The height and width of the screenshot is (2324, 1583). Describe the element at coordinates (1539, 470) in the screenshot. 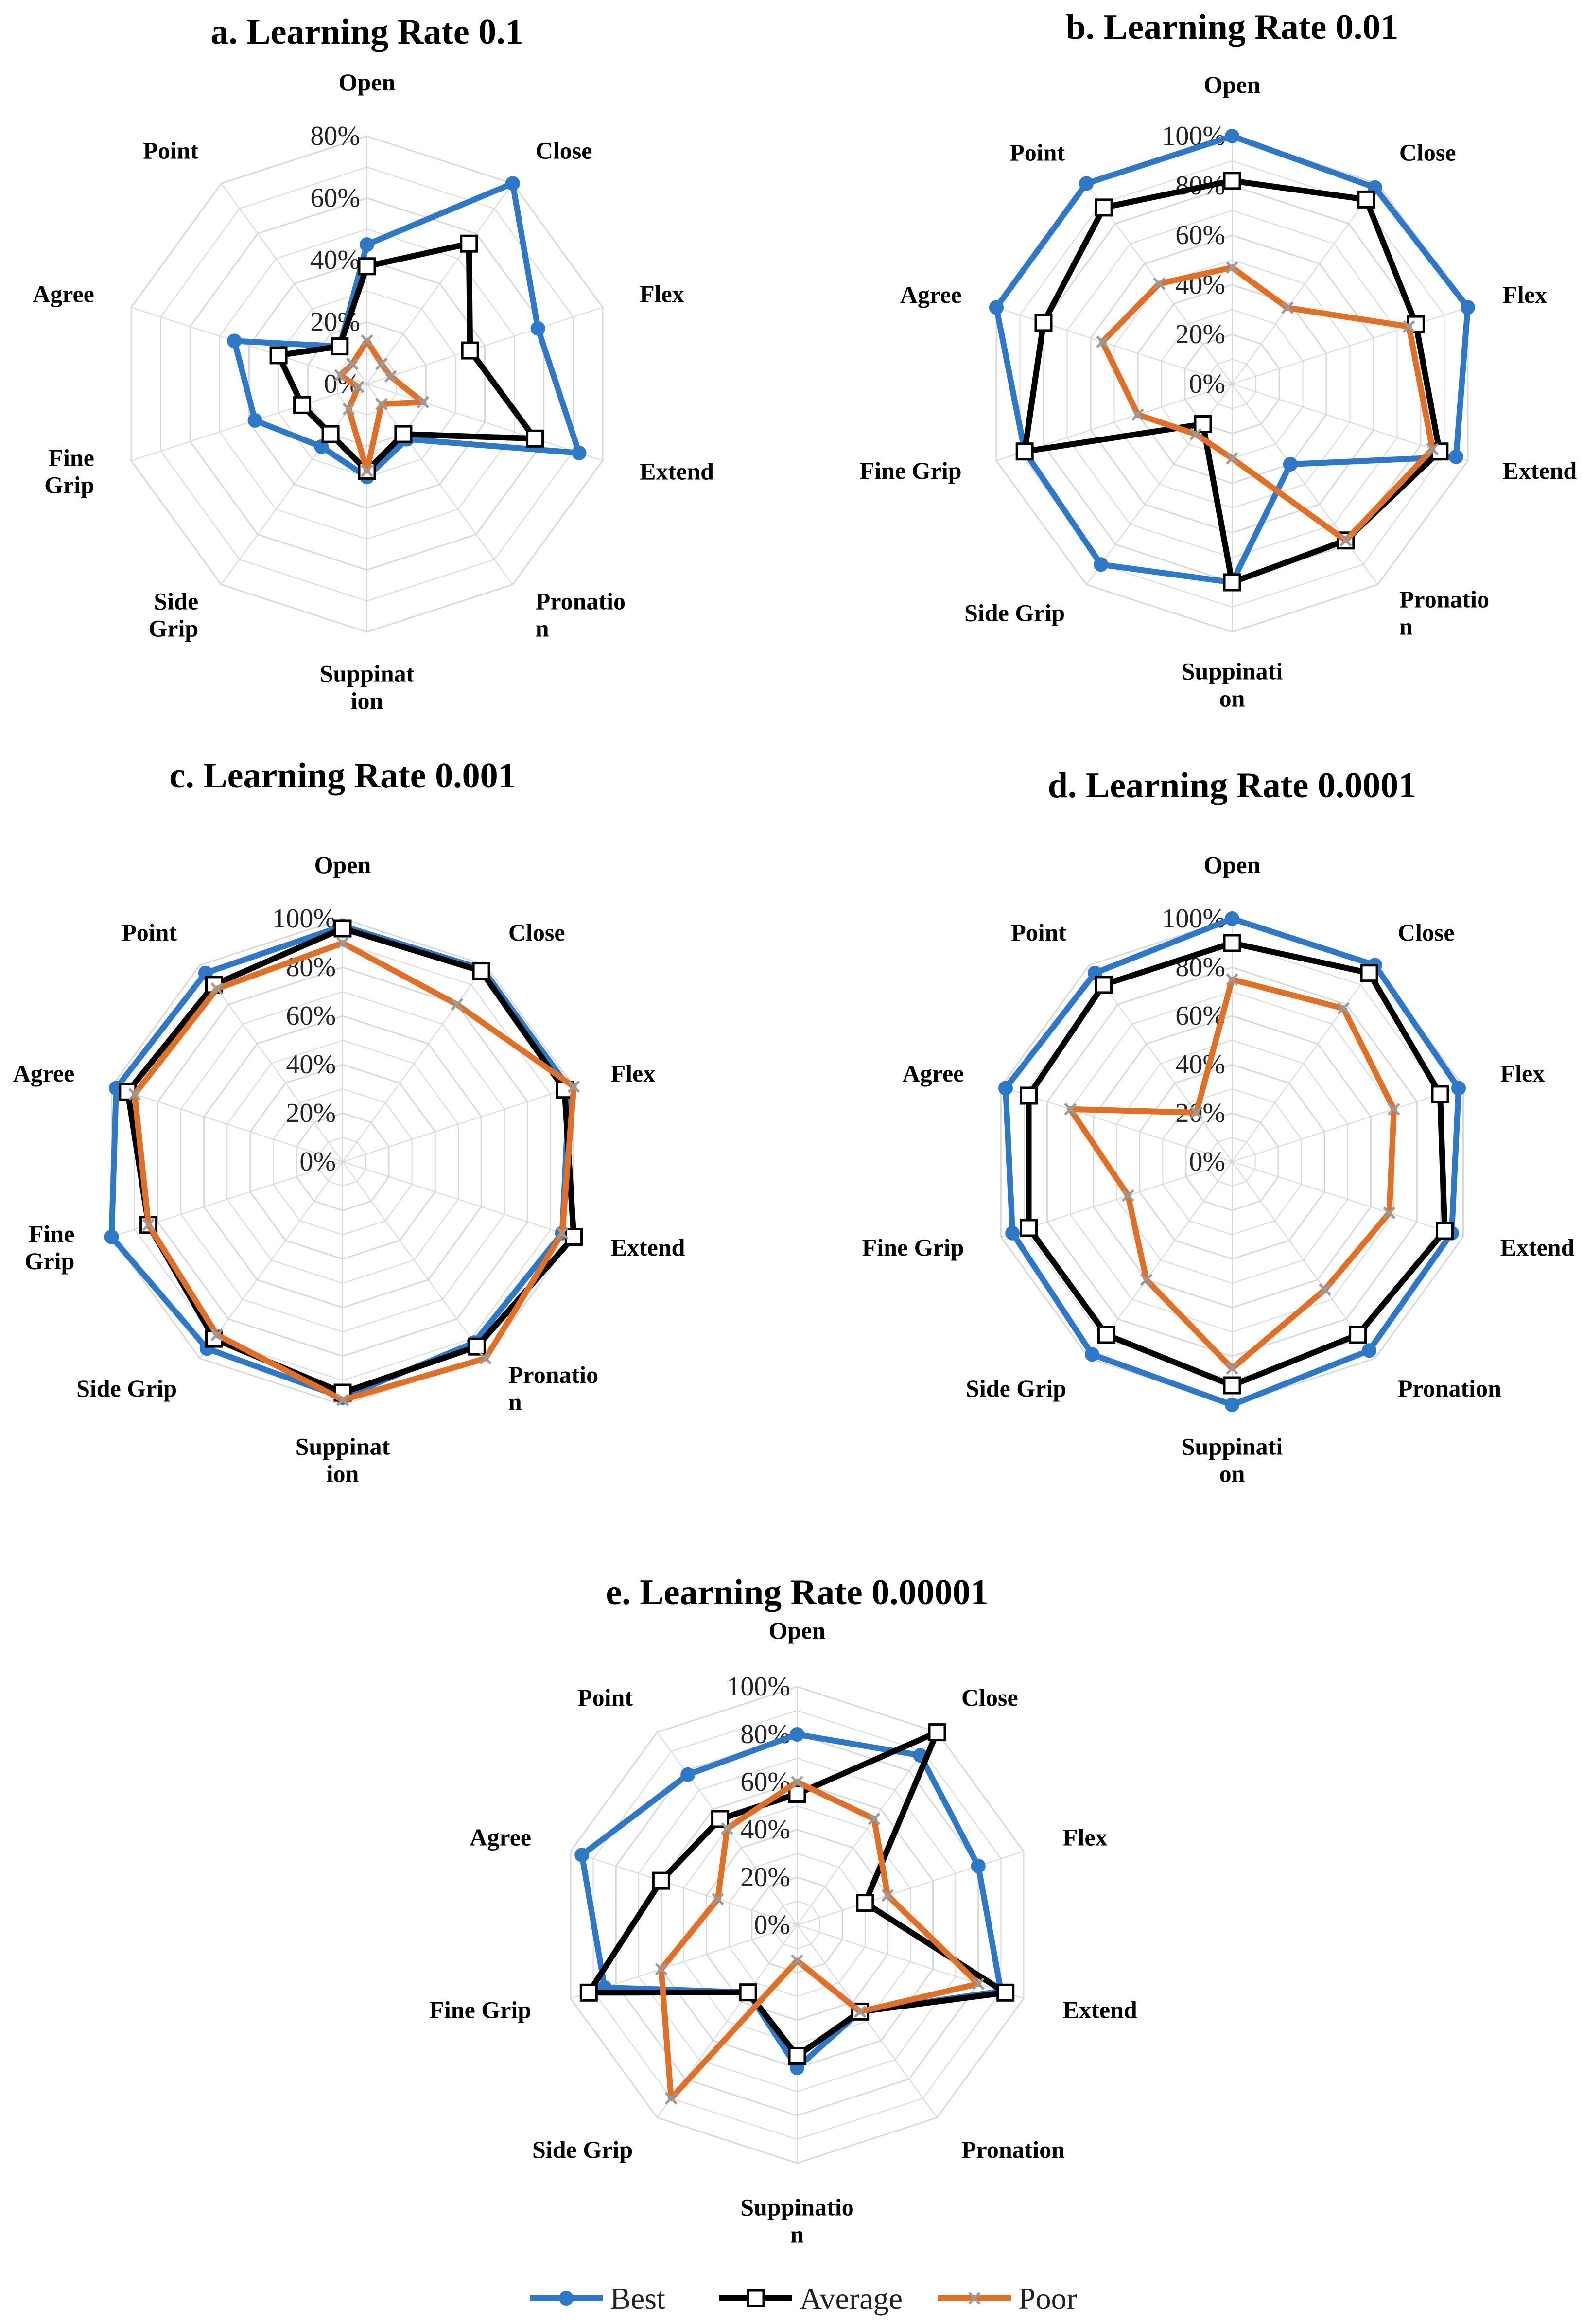

I see `category-label: Extend` at that location.